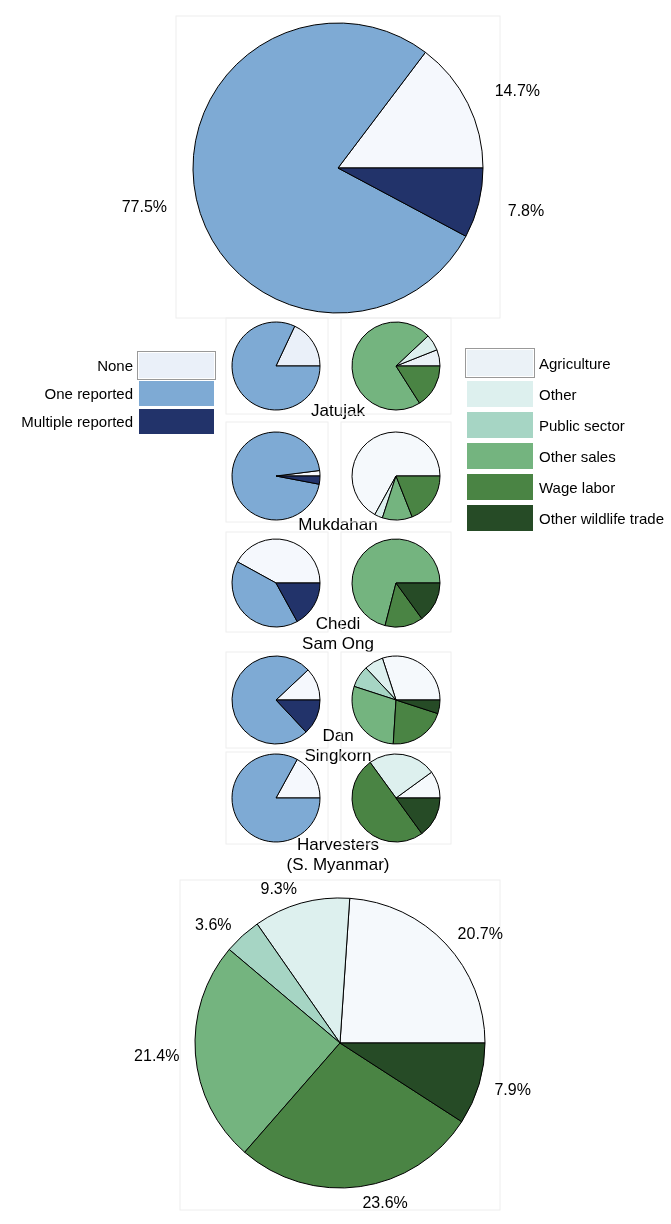 This screenshot has width=671, height=1224. Describe the element at coordinates (385, 1203) in the screenshot. I see `data-label: 23.6%` at that location.